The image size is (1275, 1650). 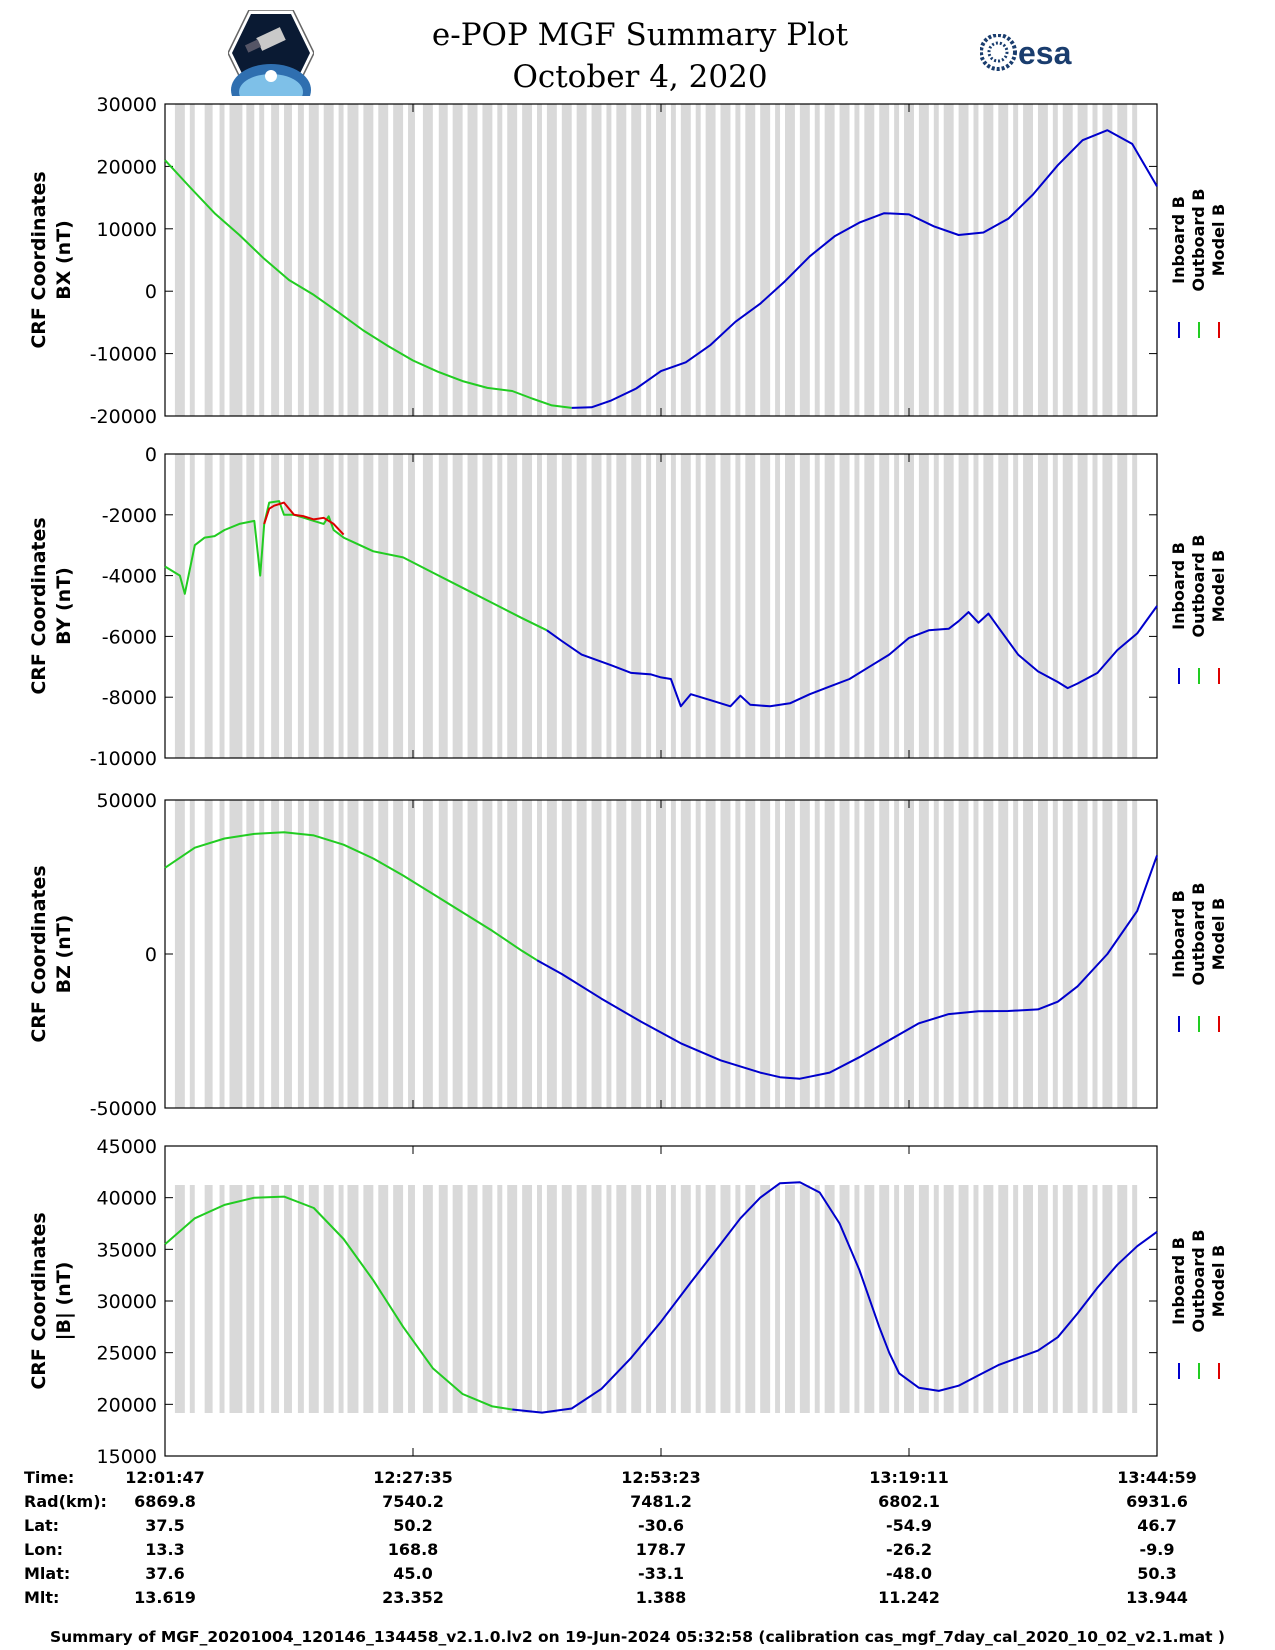 What do you see at coordinates (1198, 586) in the screenshot?
I see `legend-label: Outboard B` at bounding box center [1198, 586].